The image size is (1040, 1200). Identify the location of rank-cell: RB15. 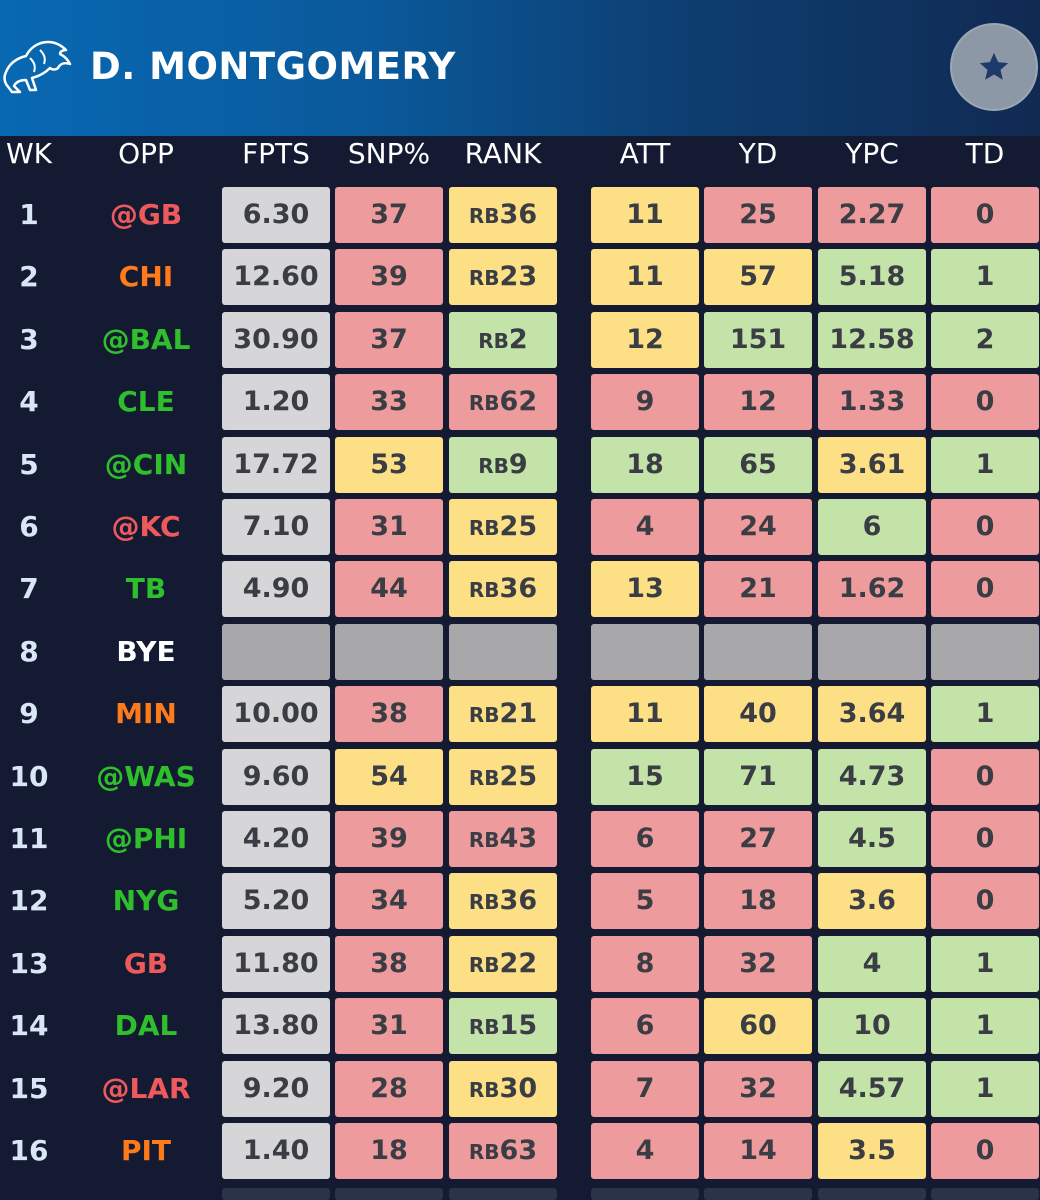
(503, 1026).